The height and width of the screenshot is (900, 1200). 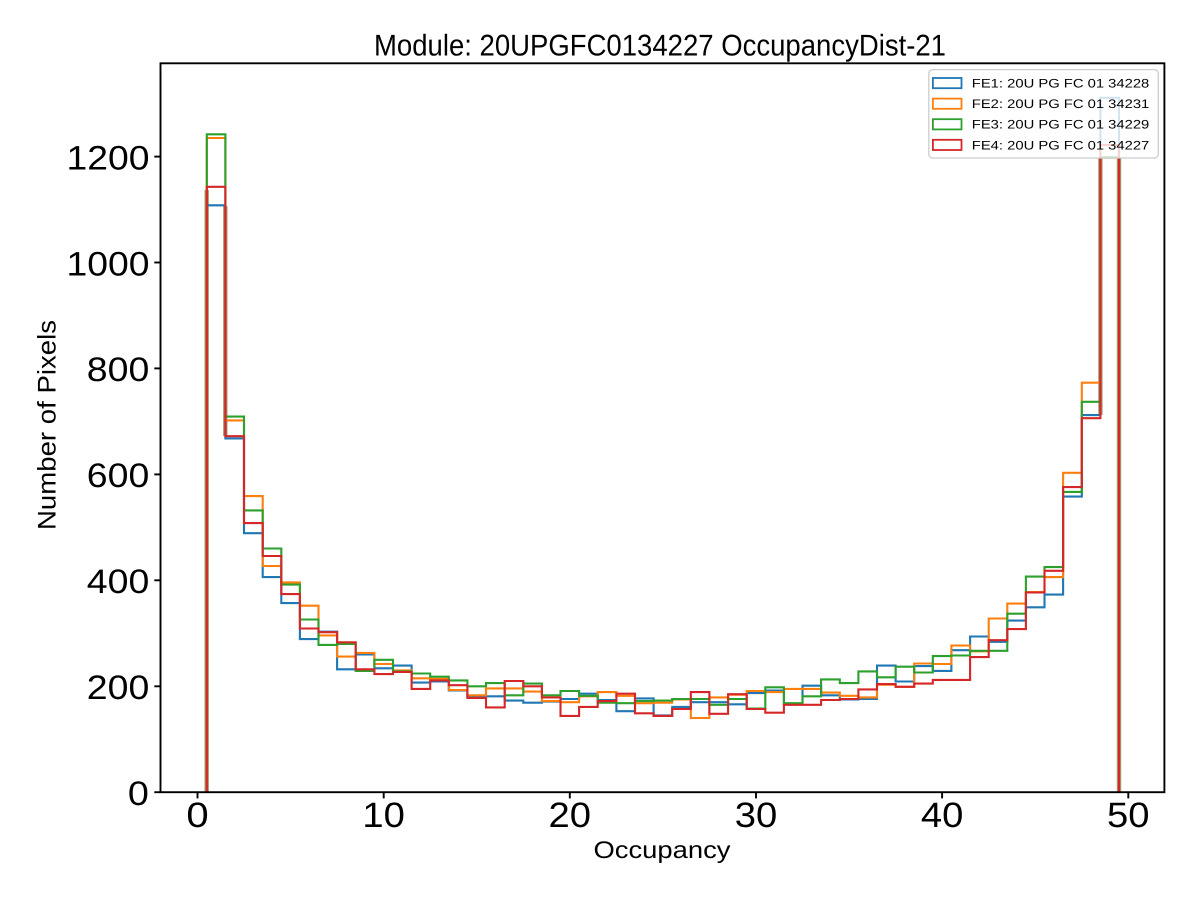 I want to click on svg-text: Number of Pixels, so click(x=47, y=425).